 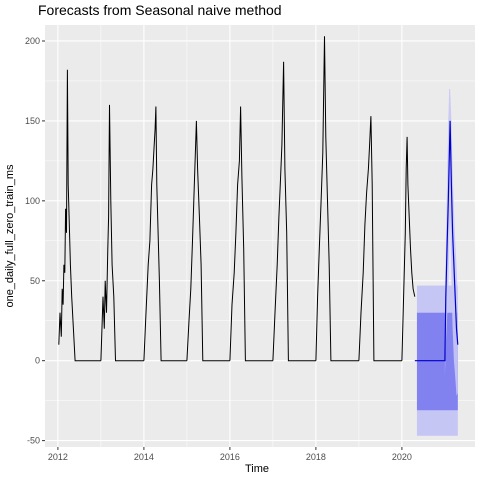 I want to click on forecast-interval-band, so click(x=451, y=242).